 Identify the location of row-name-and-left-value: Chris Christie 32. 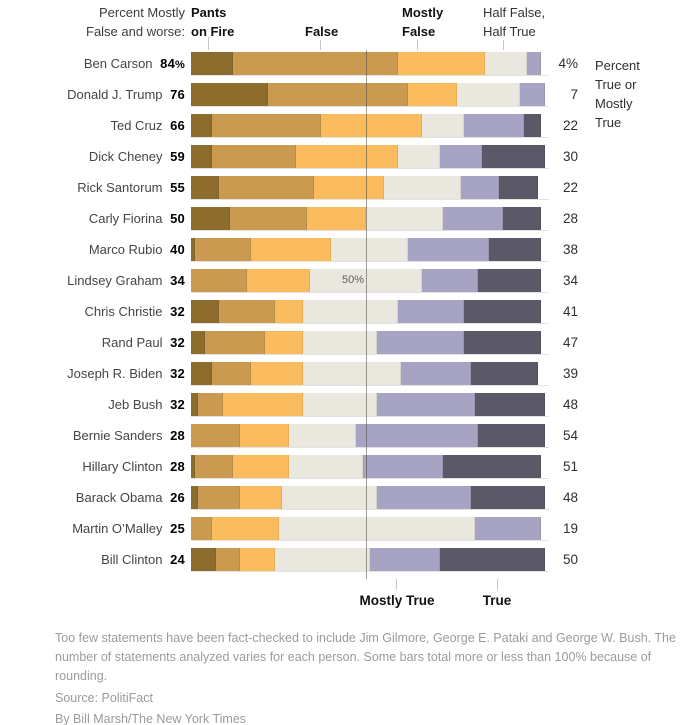
(134, 311).